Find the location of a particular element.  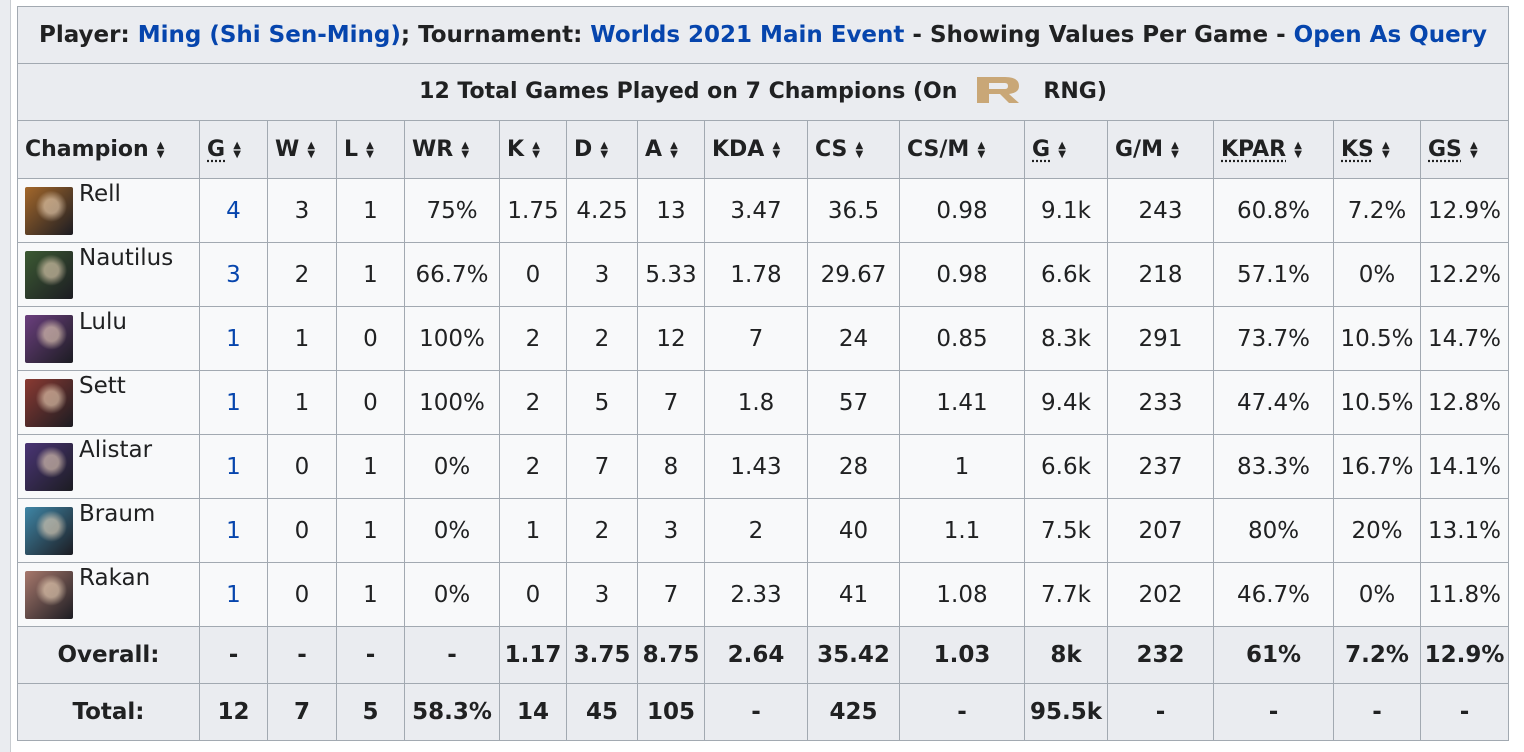

overall-cell-kpar: 61% is located at coordinates (1273, 655).